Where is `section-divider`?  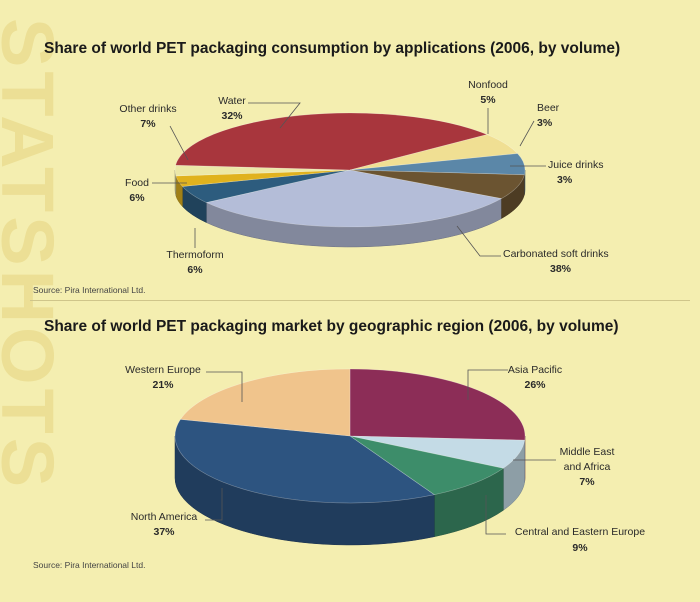
section-divider is located at coordinates (360, 300).